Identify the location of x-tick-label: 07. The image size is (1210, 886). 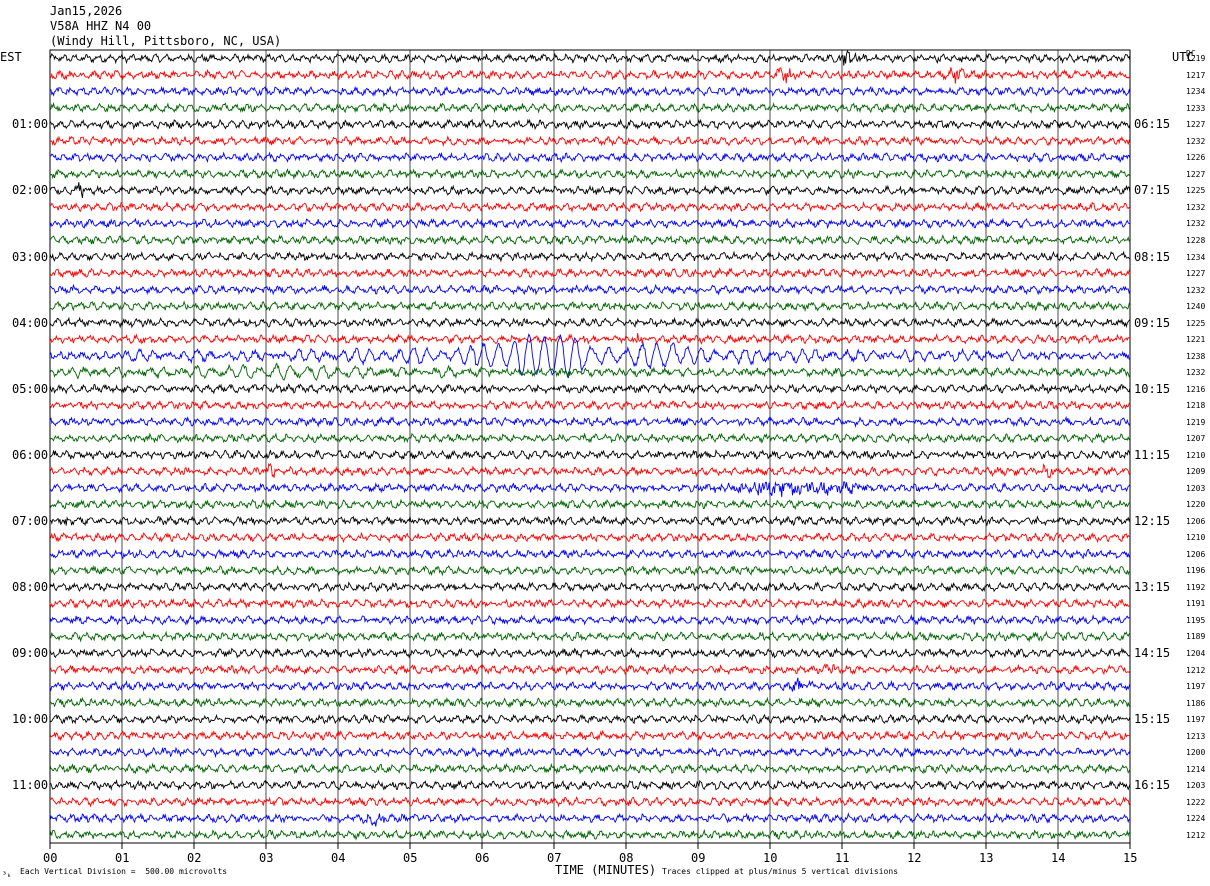
(554, 858).